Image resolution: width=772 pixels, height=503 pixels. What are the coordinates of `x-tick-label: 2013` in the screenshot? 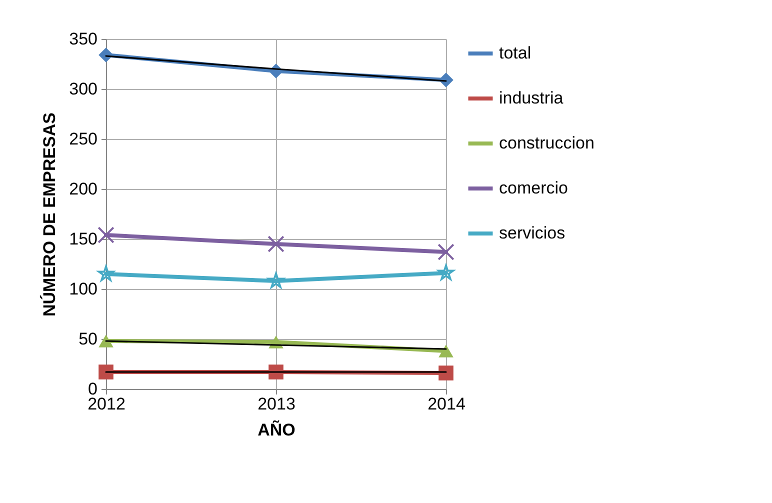 It's located at (277, 404).